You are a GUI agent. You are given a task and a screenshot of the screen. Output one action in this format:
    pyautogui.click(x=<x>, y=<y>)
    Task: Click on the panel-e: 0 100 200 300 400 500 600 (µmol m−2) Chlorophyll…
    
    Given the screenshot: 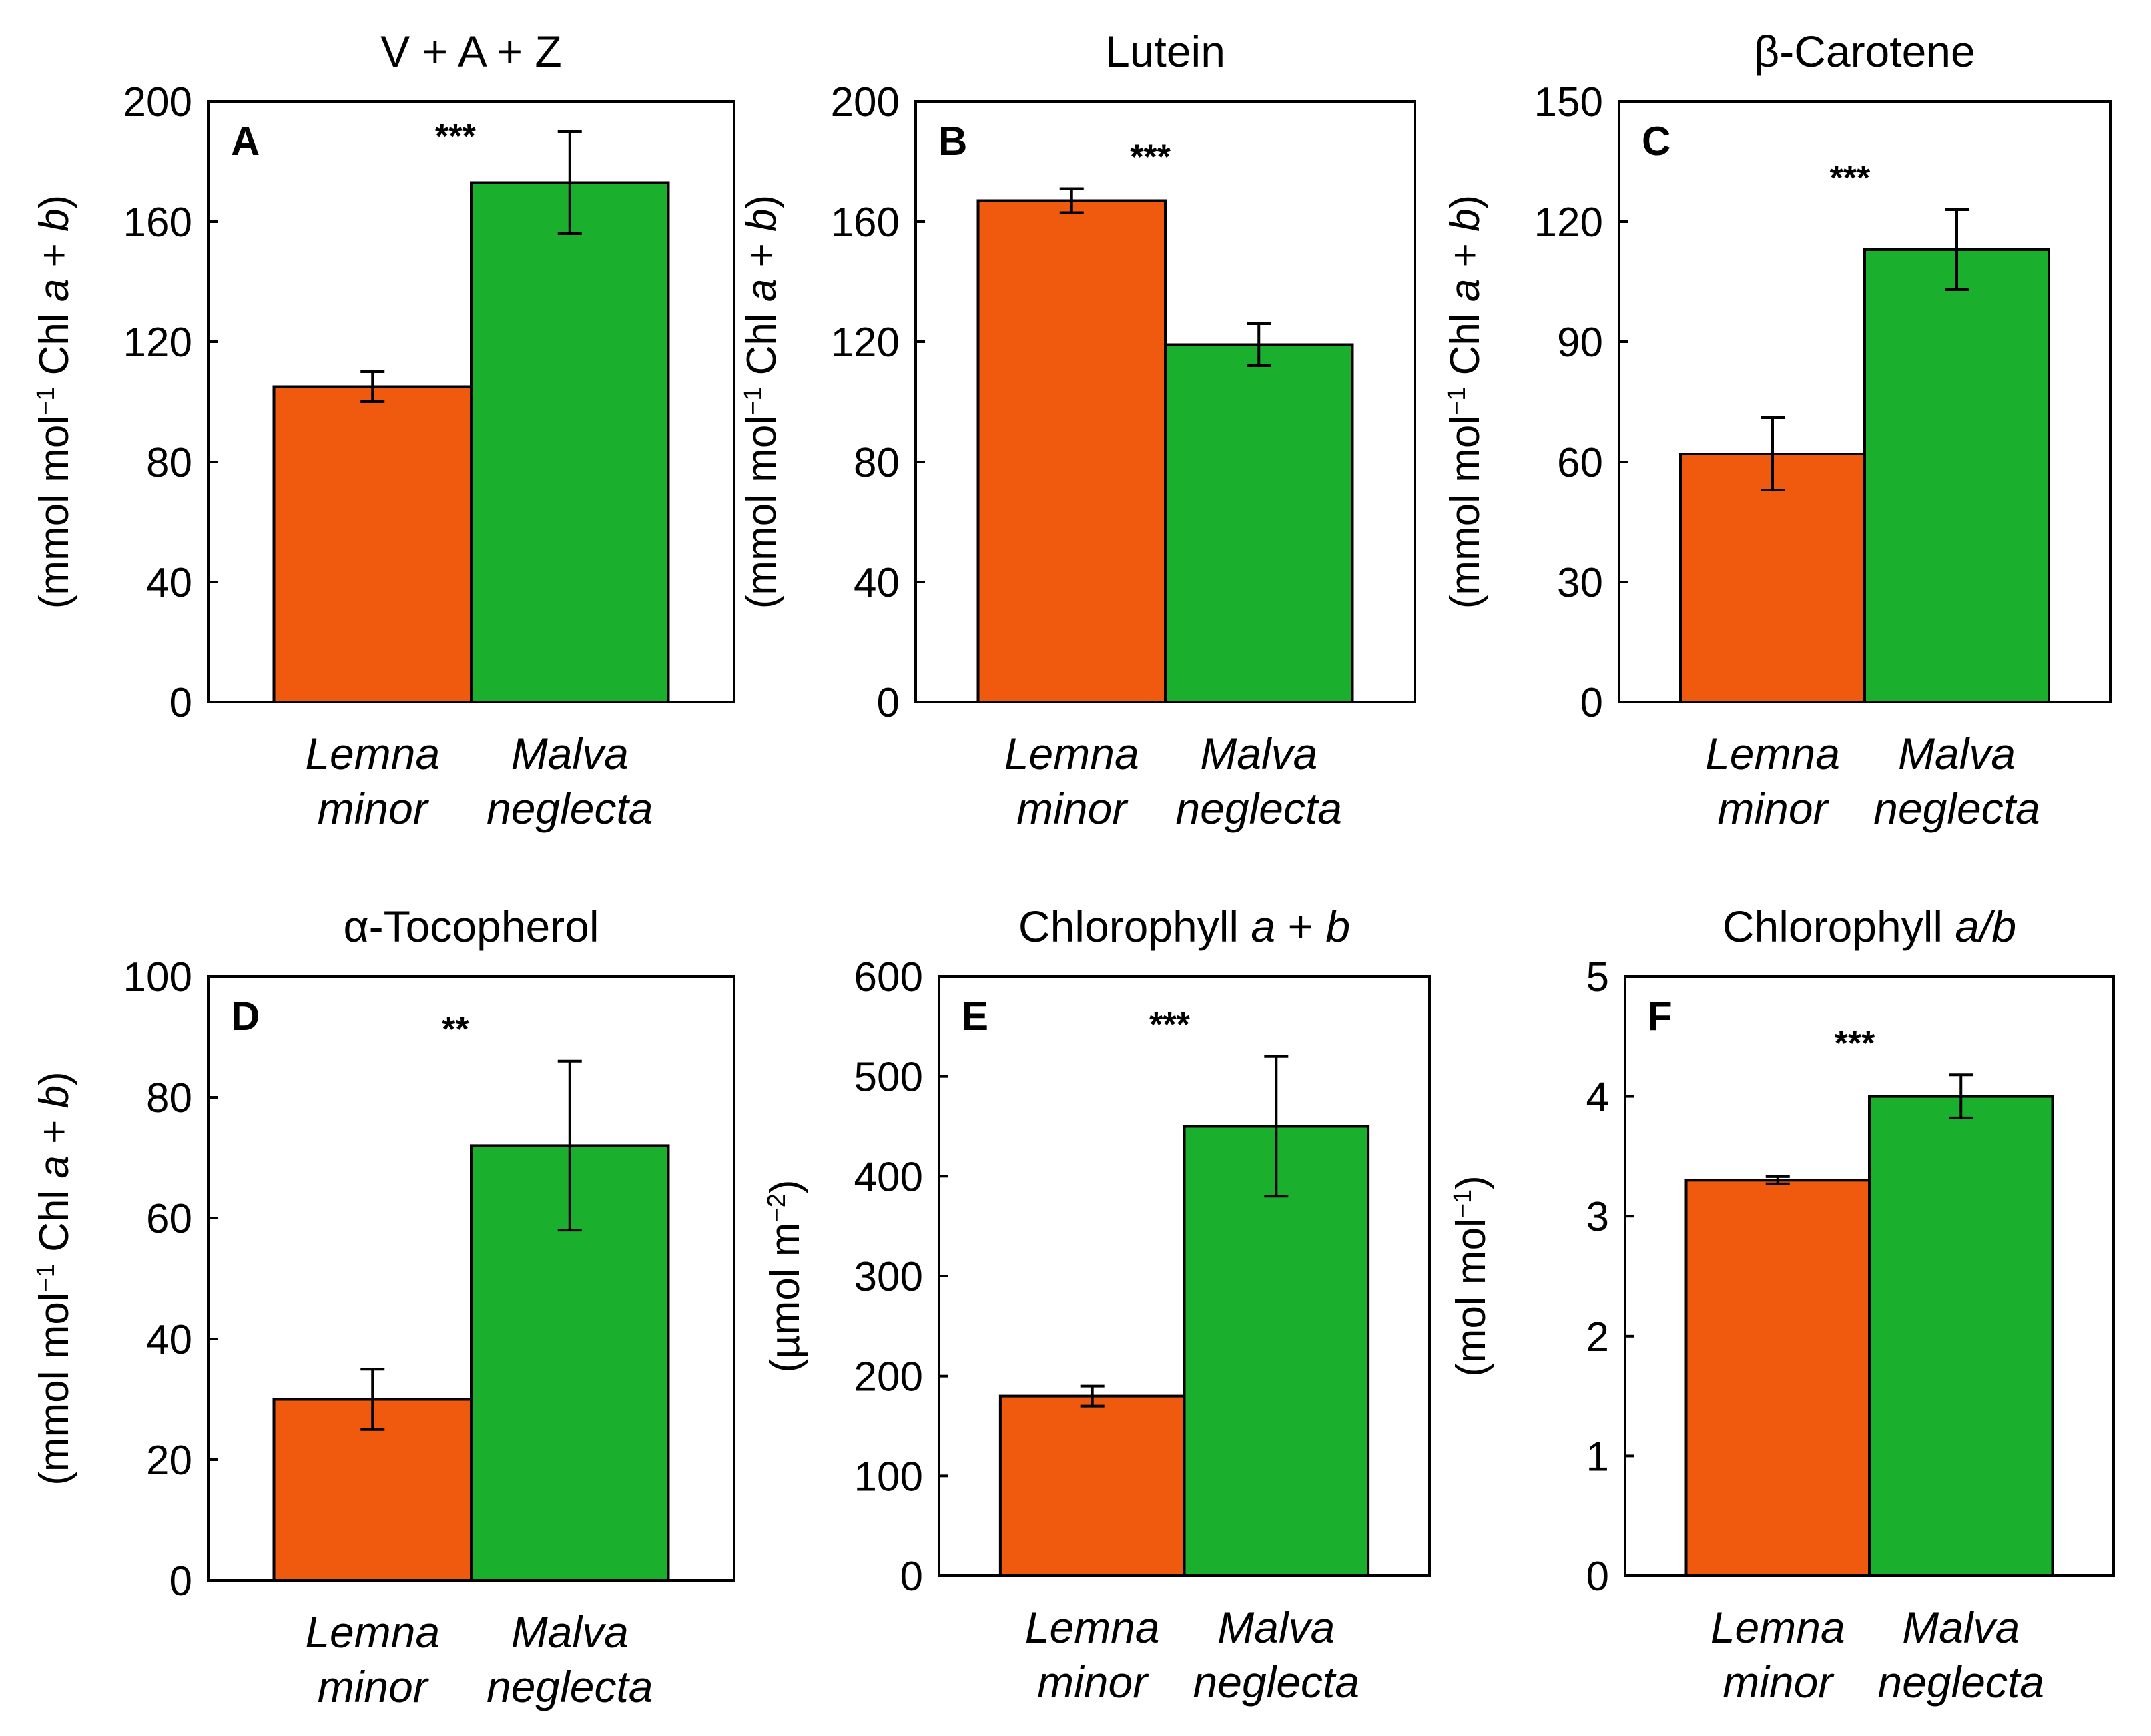 What is the action you would take?
    pyautogui.click(x=1096, y=1304)
    